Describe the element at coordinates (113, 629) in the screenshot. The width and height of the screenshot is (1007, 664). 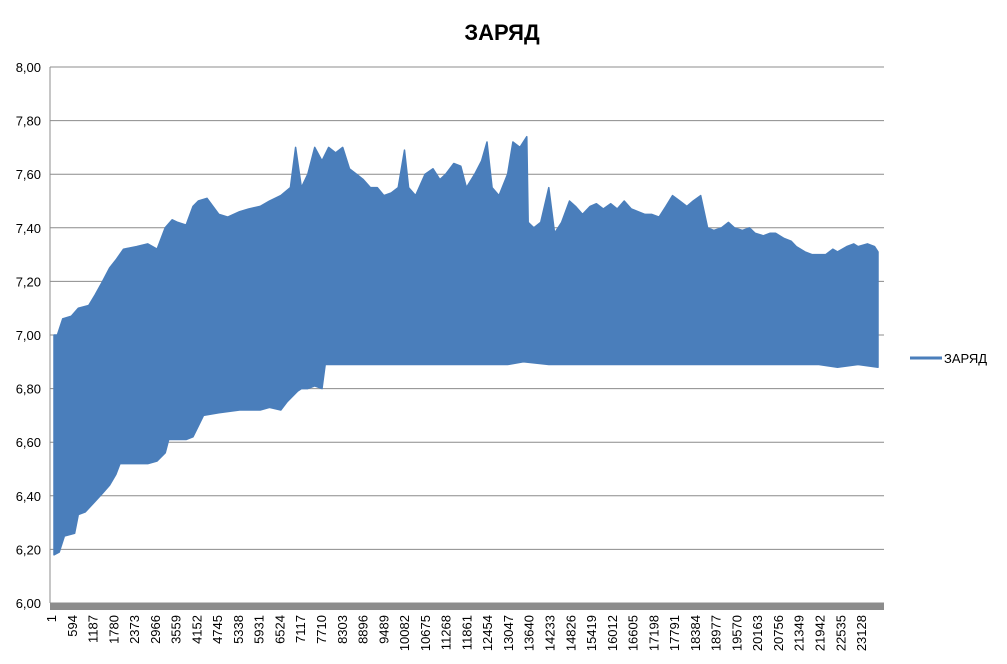
I see `x-tick-label: 1780` at that location.